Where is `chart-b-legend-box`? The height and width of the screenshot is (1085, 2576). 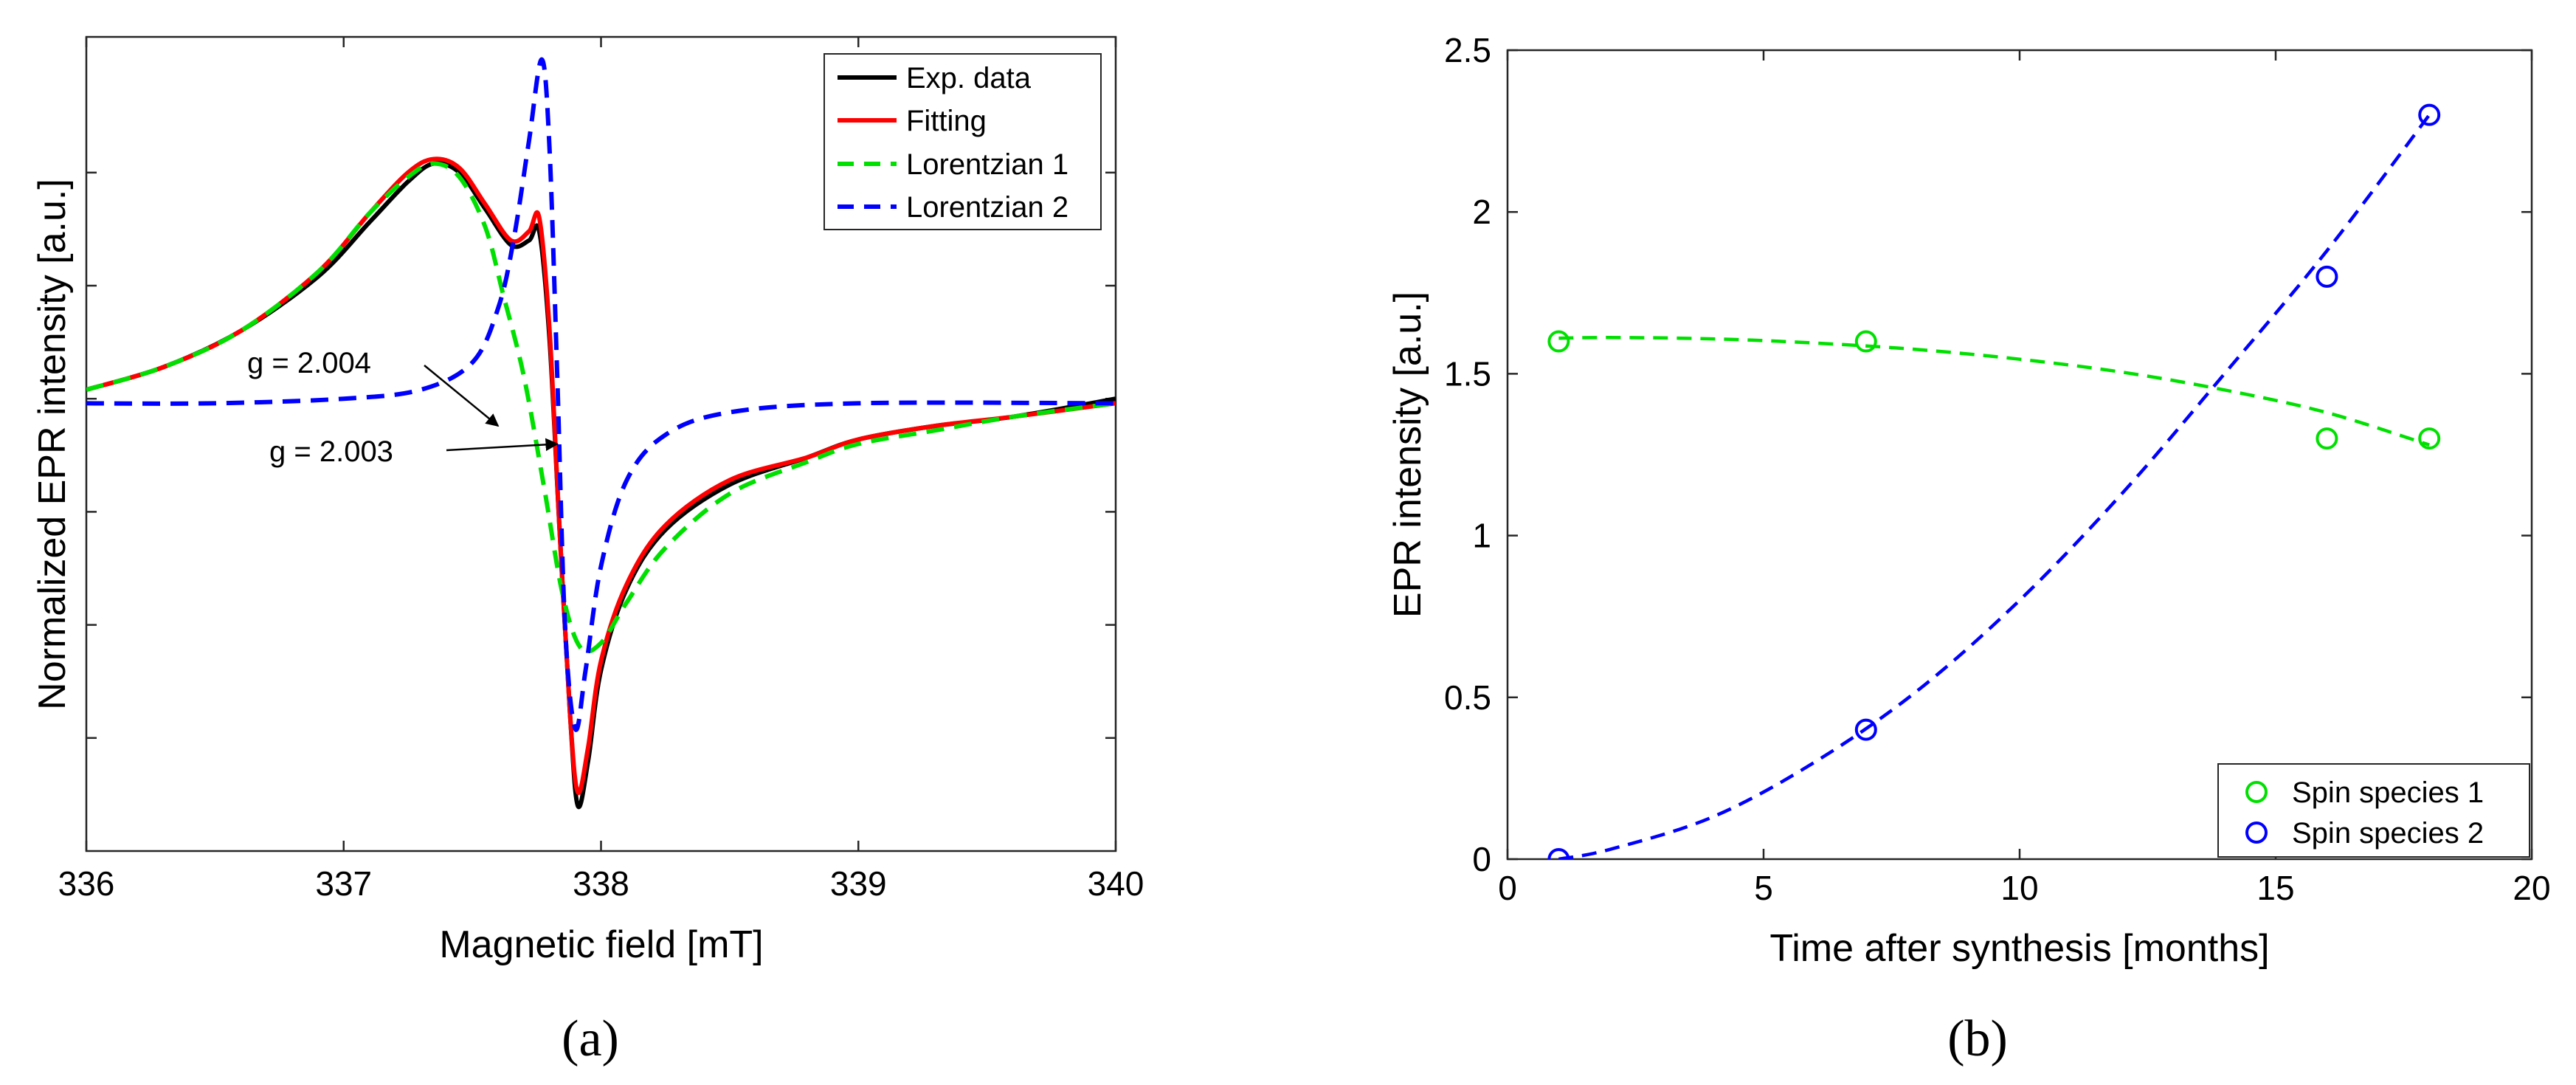
chart-b-legend-box is located at coordinates (2373, 810).